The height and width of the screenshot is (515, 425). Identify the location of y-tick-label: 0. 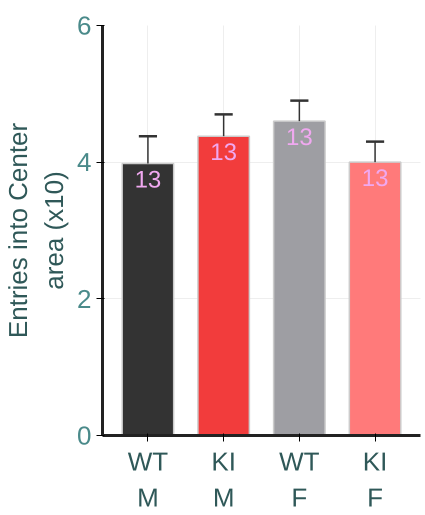
(84, 435).